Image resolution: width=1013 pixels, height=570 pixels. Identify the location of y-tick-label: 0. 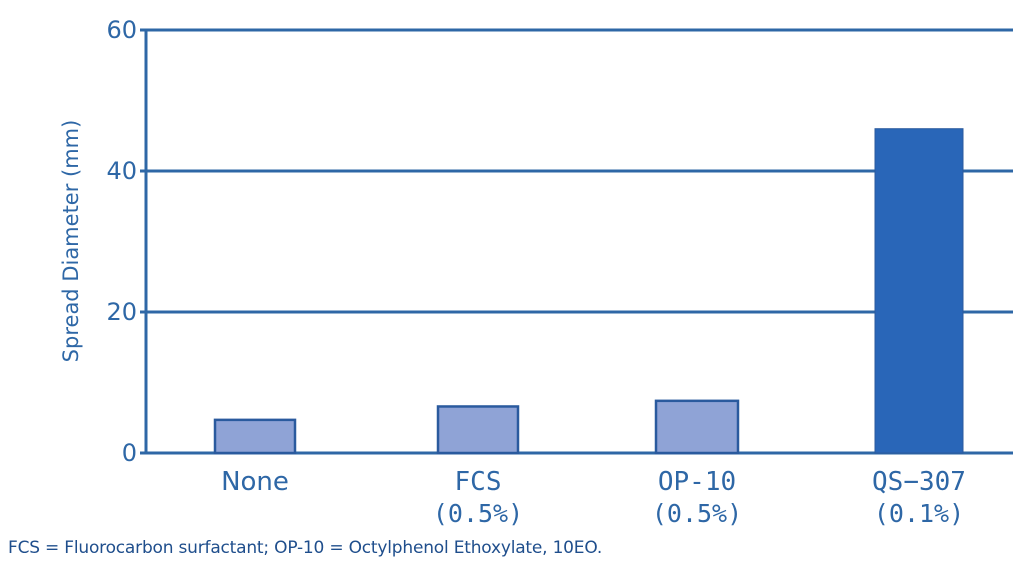
(129, 453).